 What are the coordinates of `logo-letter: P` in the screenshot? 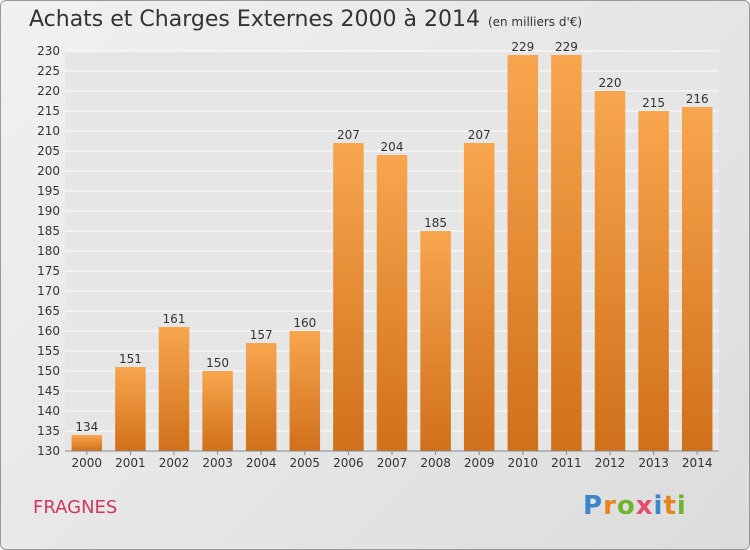 It's located at (593, 506).